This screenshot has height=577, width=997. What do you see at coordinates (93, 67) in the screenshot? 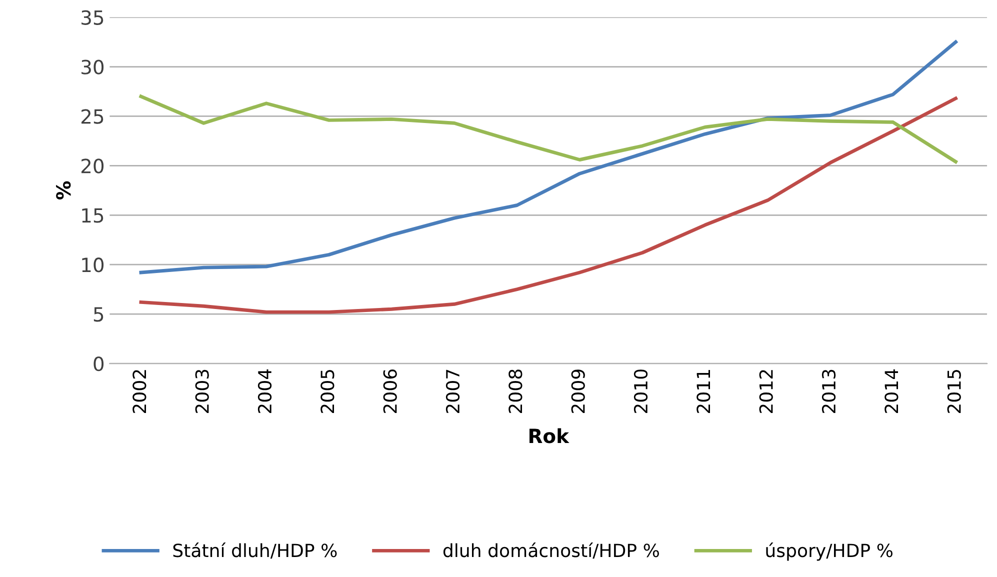
I see `y-tick-label: 30` at bounding box center [93, 67].